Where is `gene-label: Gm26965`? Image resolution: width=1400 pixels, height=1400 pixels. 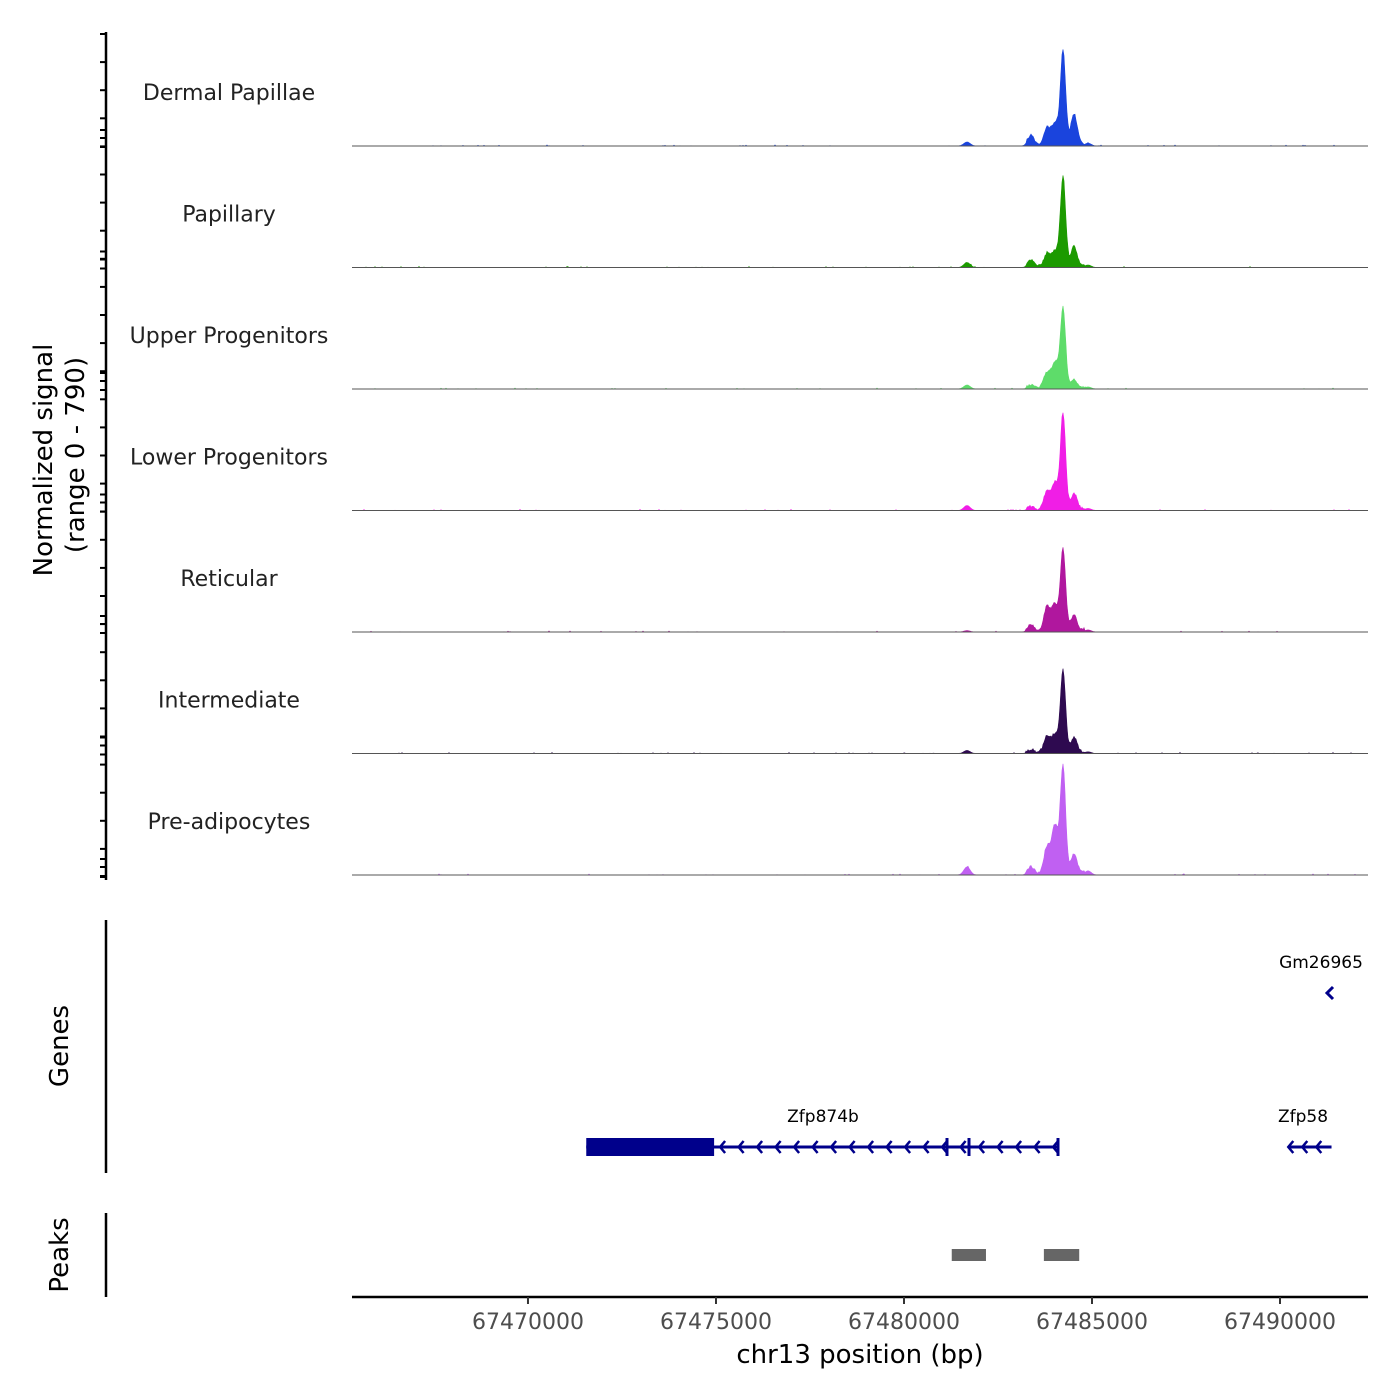
gene-label: Gm26965 is located at coordinates (1321, 963).